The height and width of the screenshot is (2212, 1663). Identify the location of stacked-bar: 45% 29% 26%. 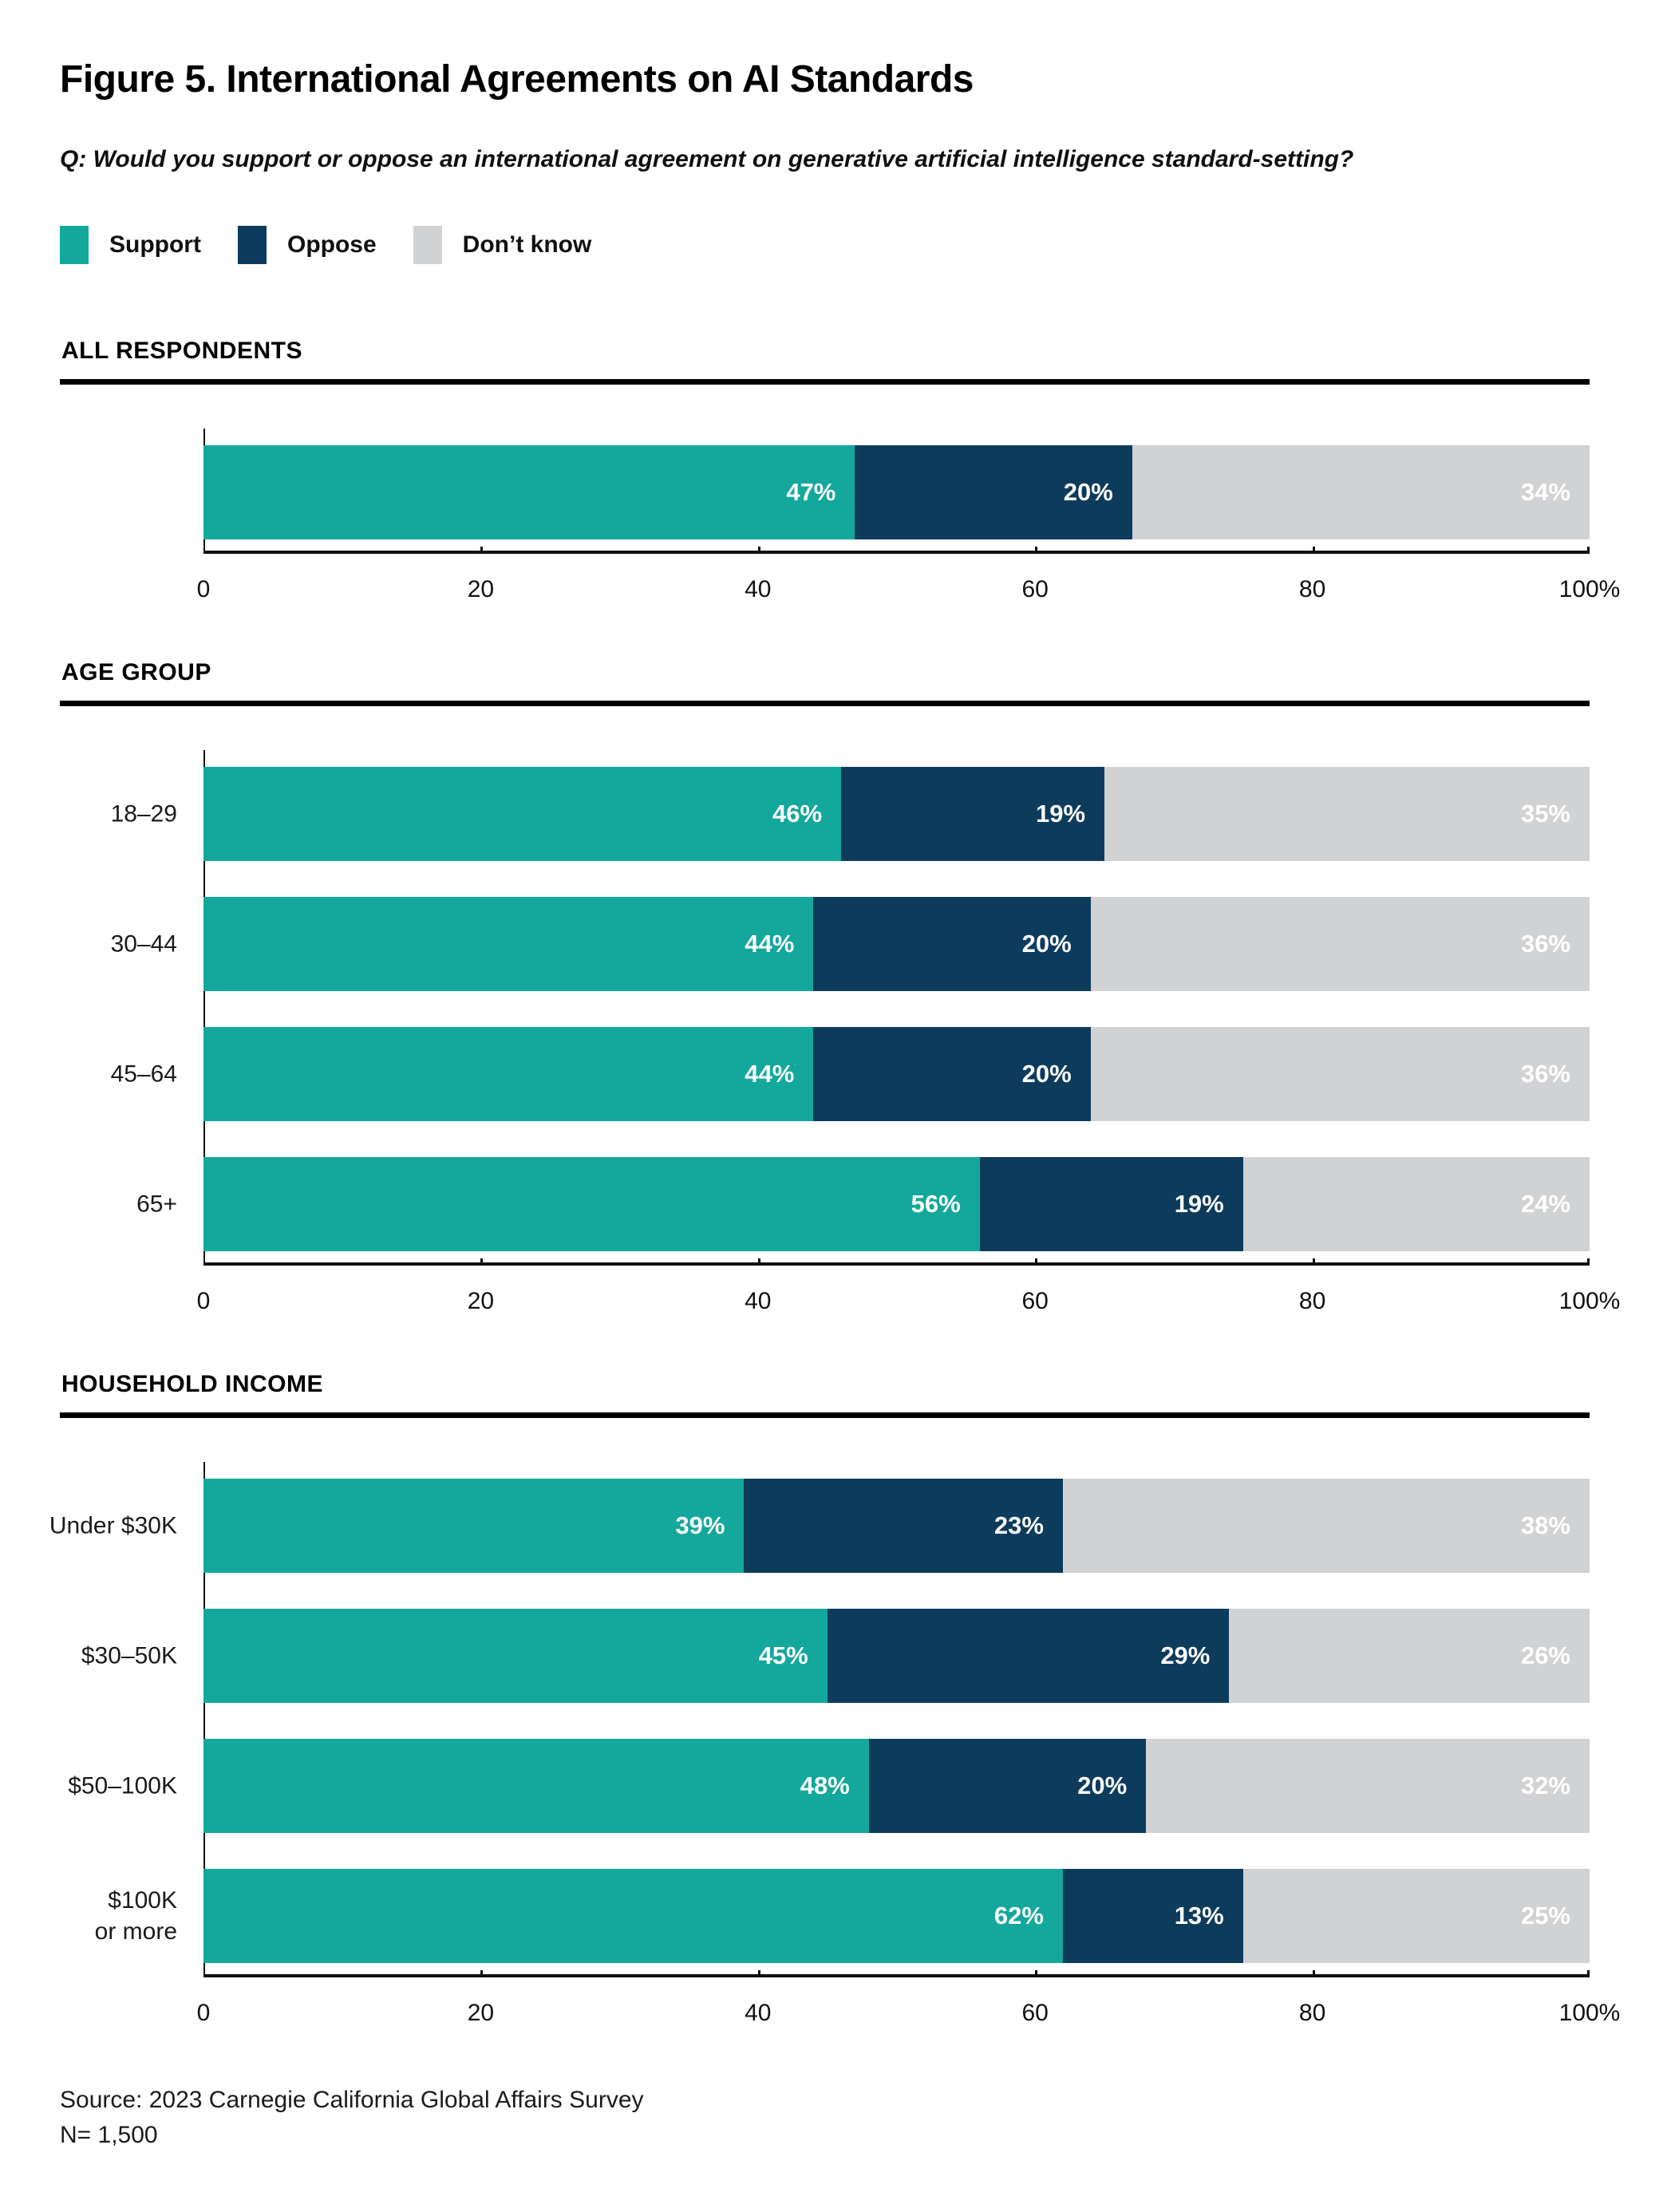
(896, 1656).